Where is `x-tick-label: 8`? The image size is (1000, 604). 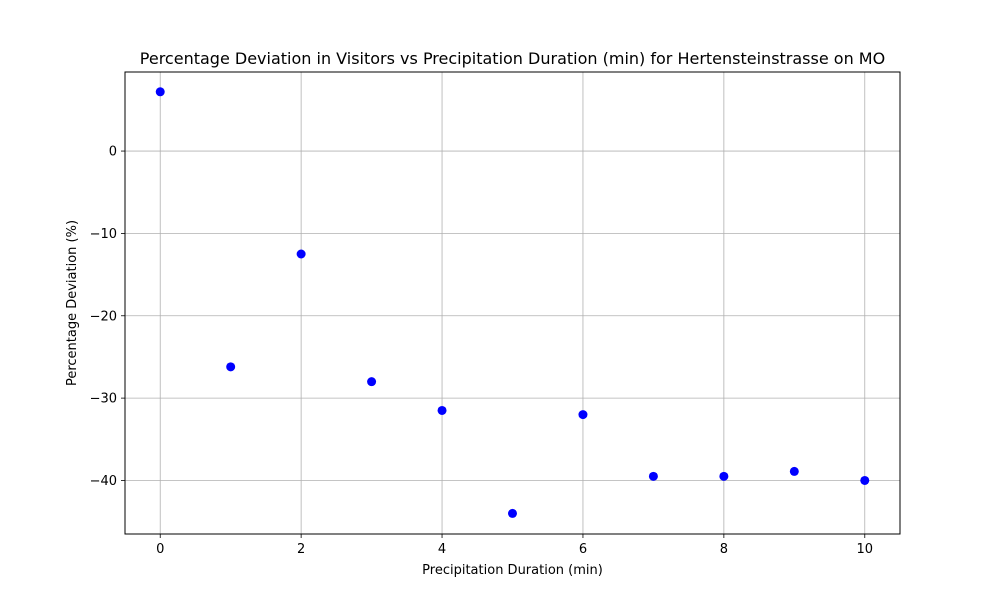 x-tick-label: 8 is located at coordinates (724, 549).